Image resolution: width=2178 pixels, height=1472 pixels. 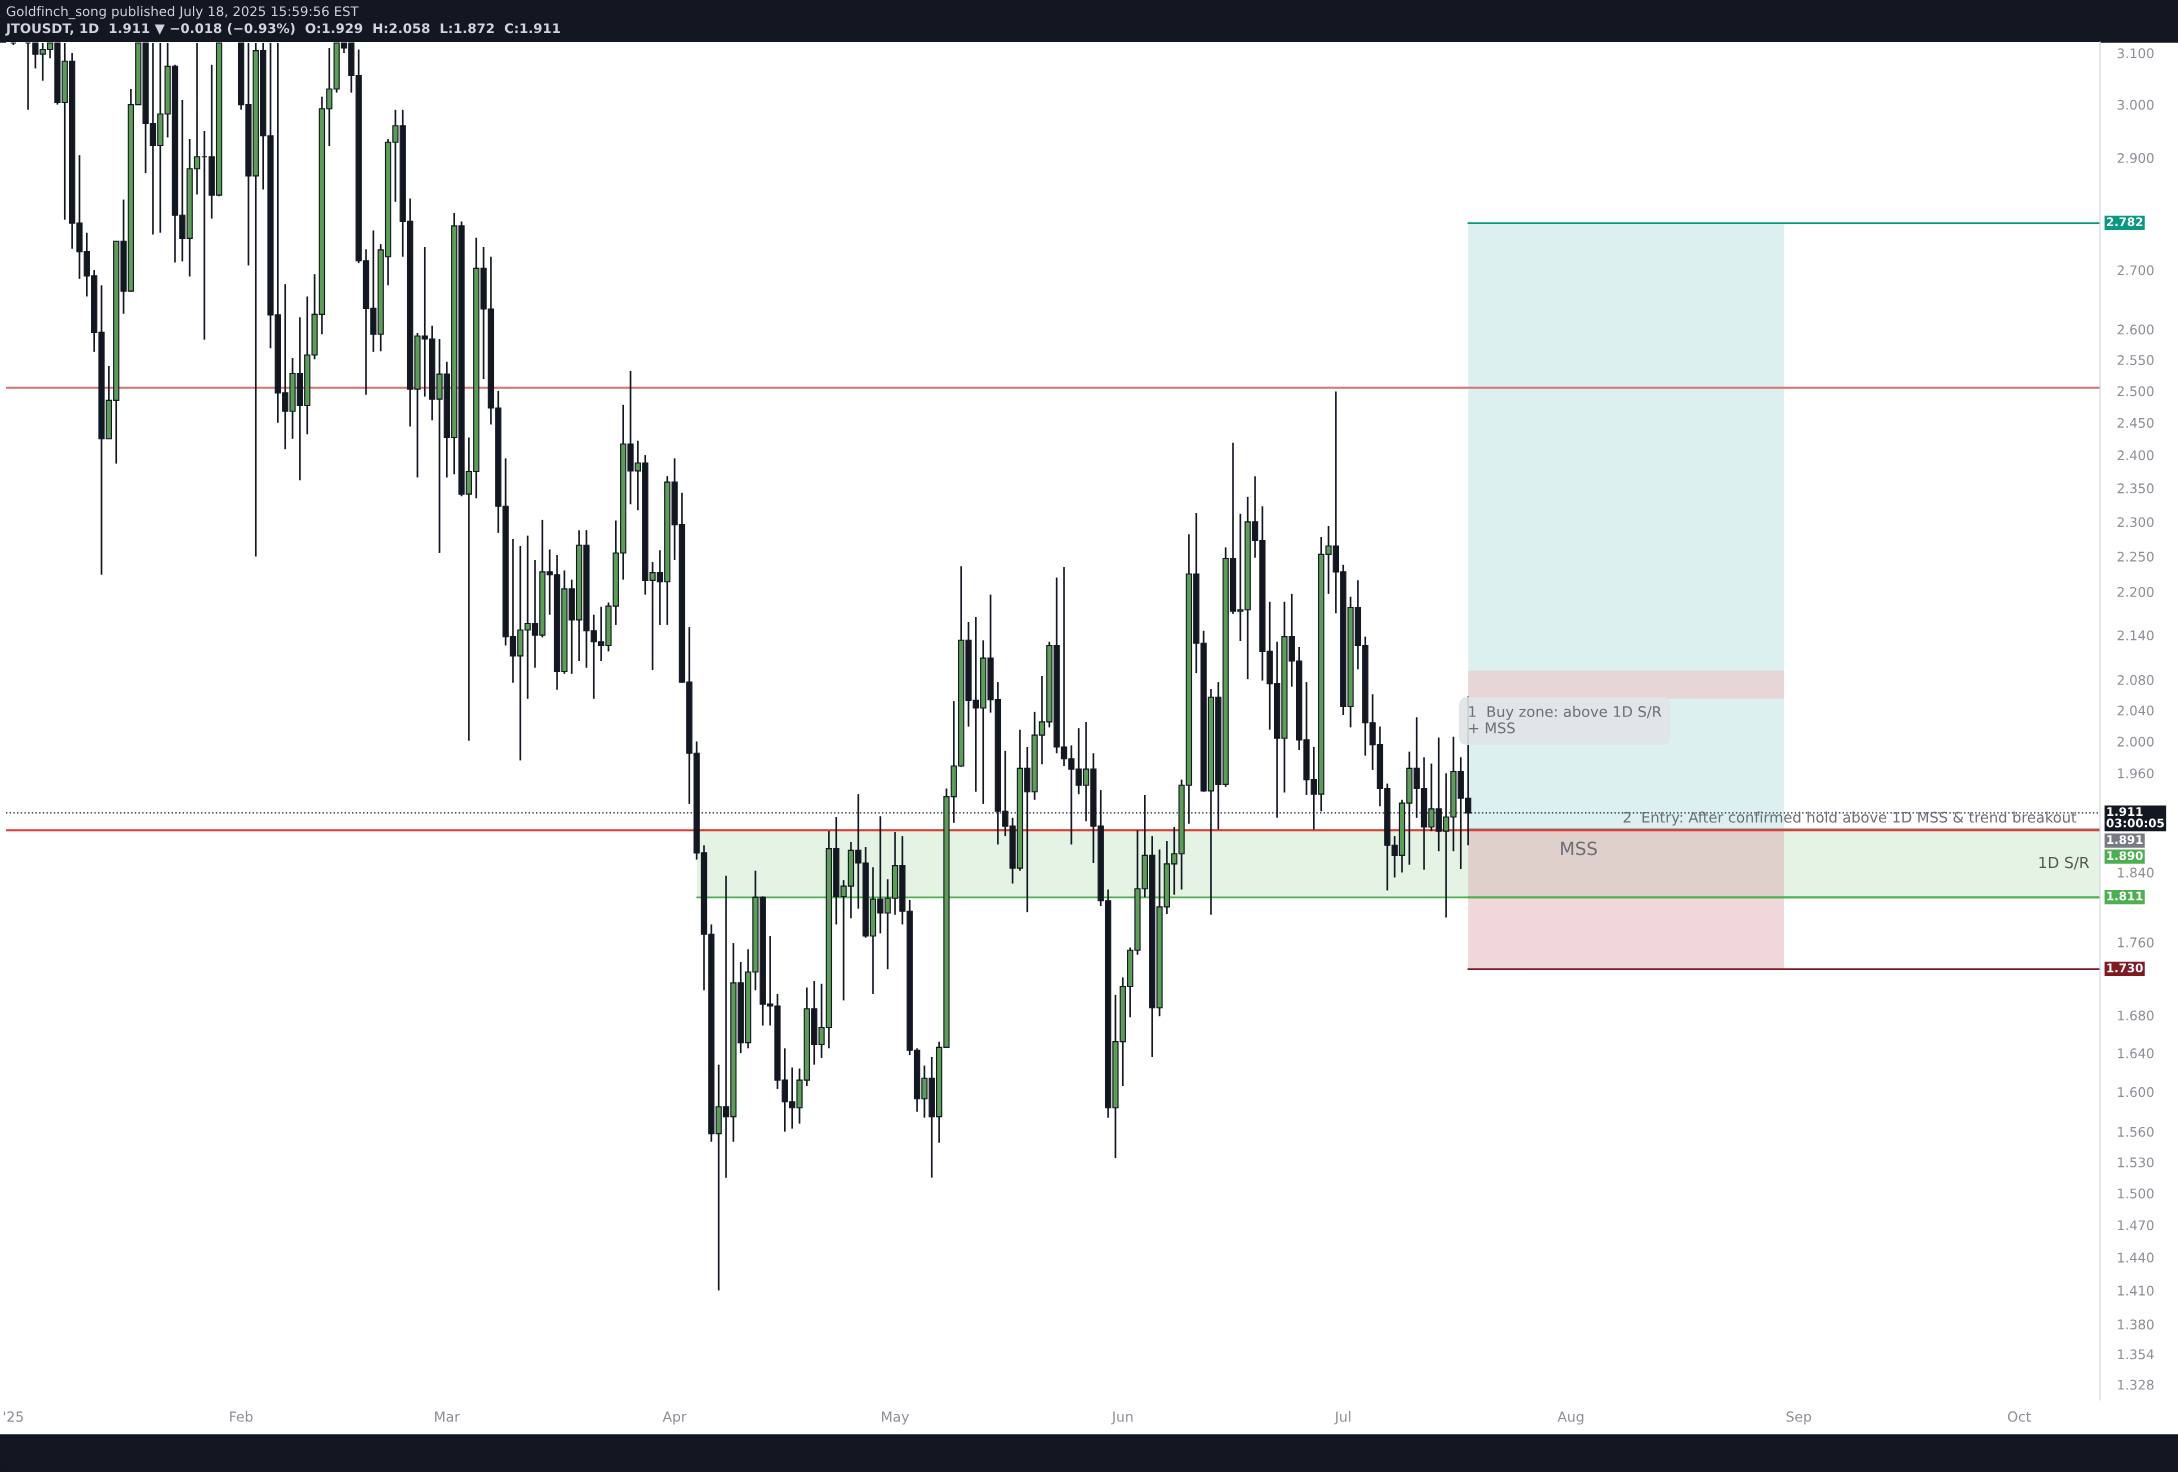 I want to click on x-tick-label: Jul, so click(x=1342, y=1418).